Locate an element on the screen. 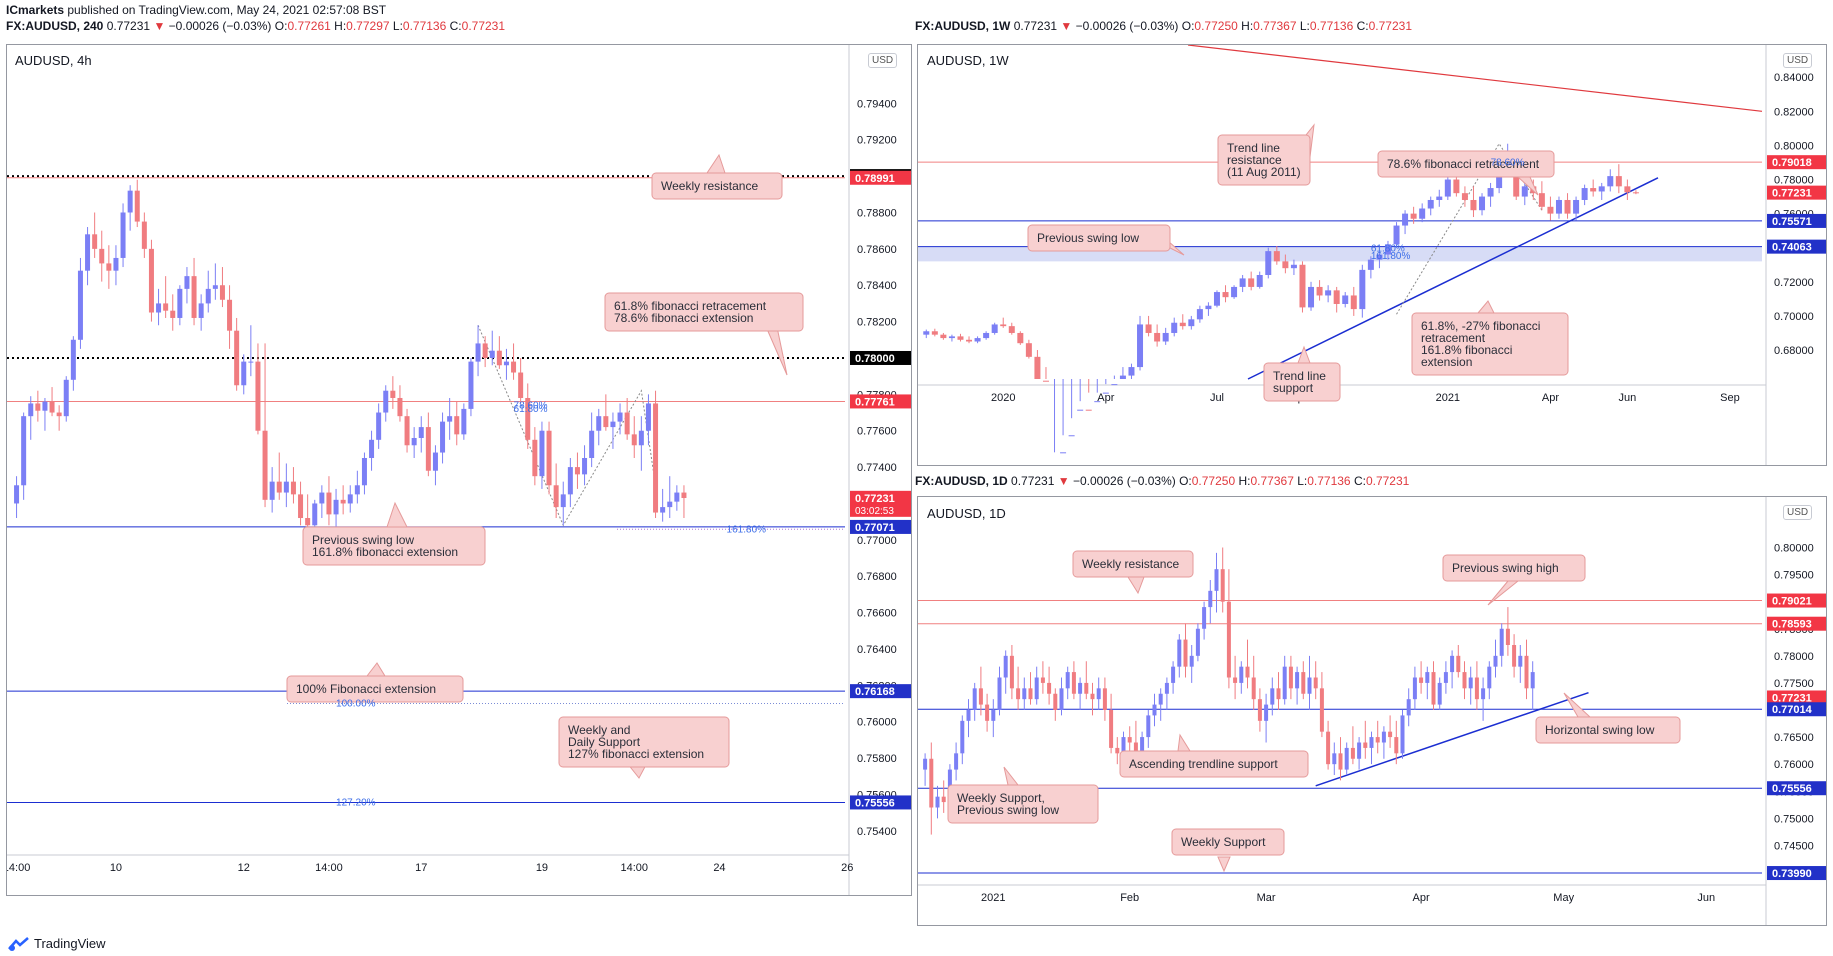 Image resolution: width=1833 pixels, height=956 pixels. y-tick-label: 0.76600 is located at coordinates (877, 614).